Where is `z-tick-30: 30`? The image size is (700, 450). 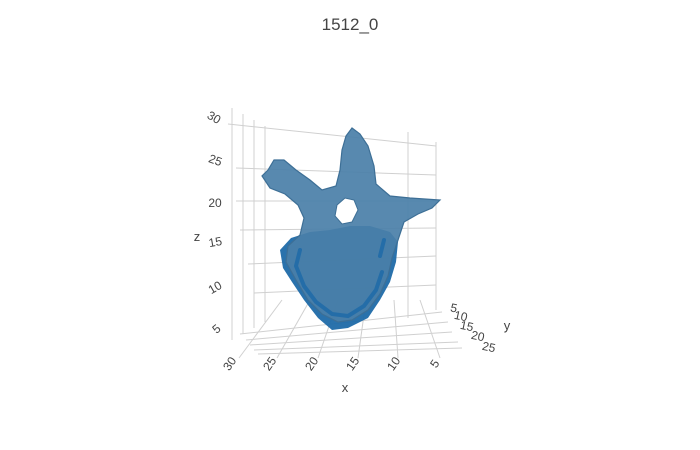 z-tick-30: 30 is located at coordinates (214, 117).